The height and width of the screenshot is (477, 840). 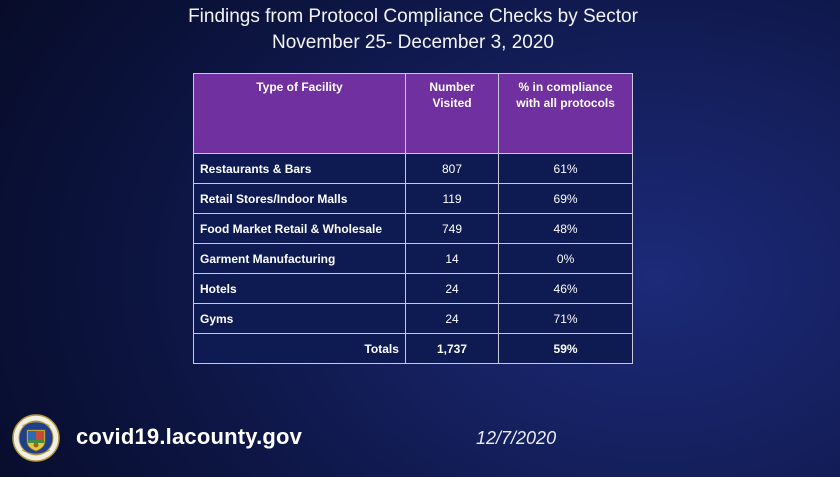 I want to click on compliance-cell: 61%, so click(x=565, y=168).